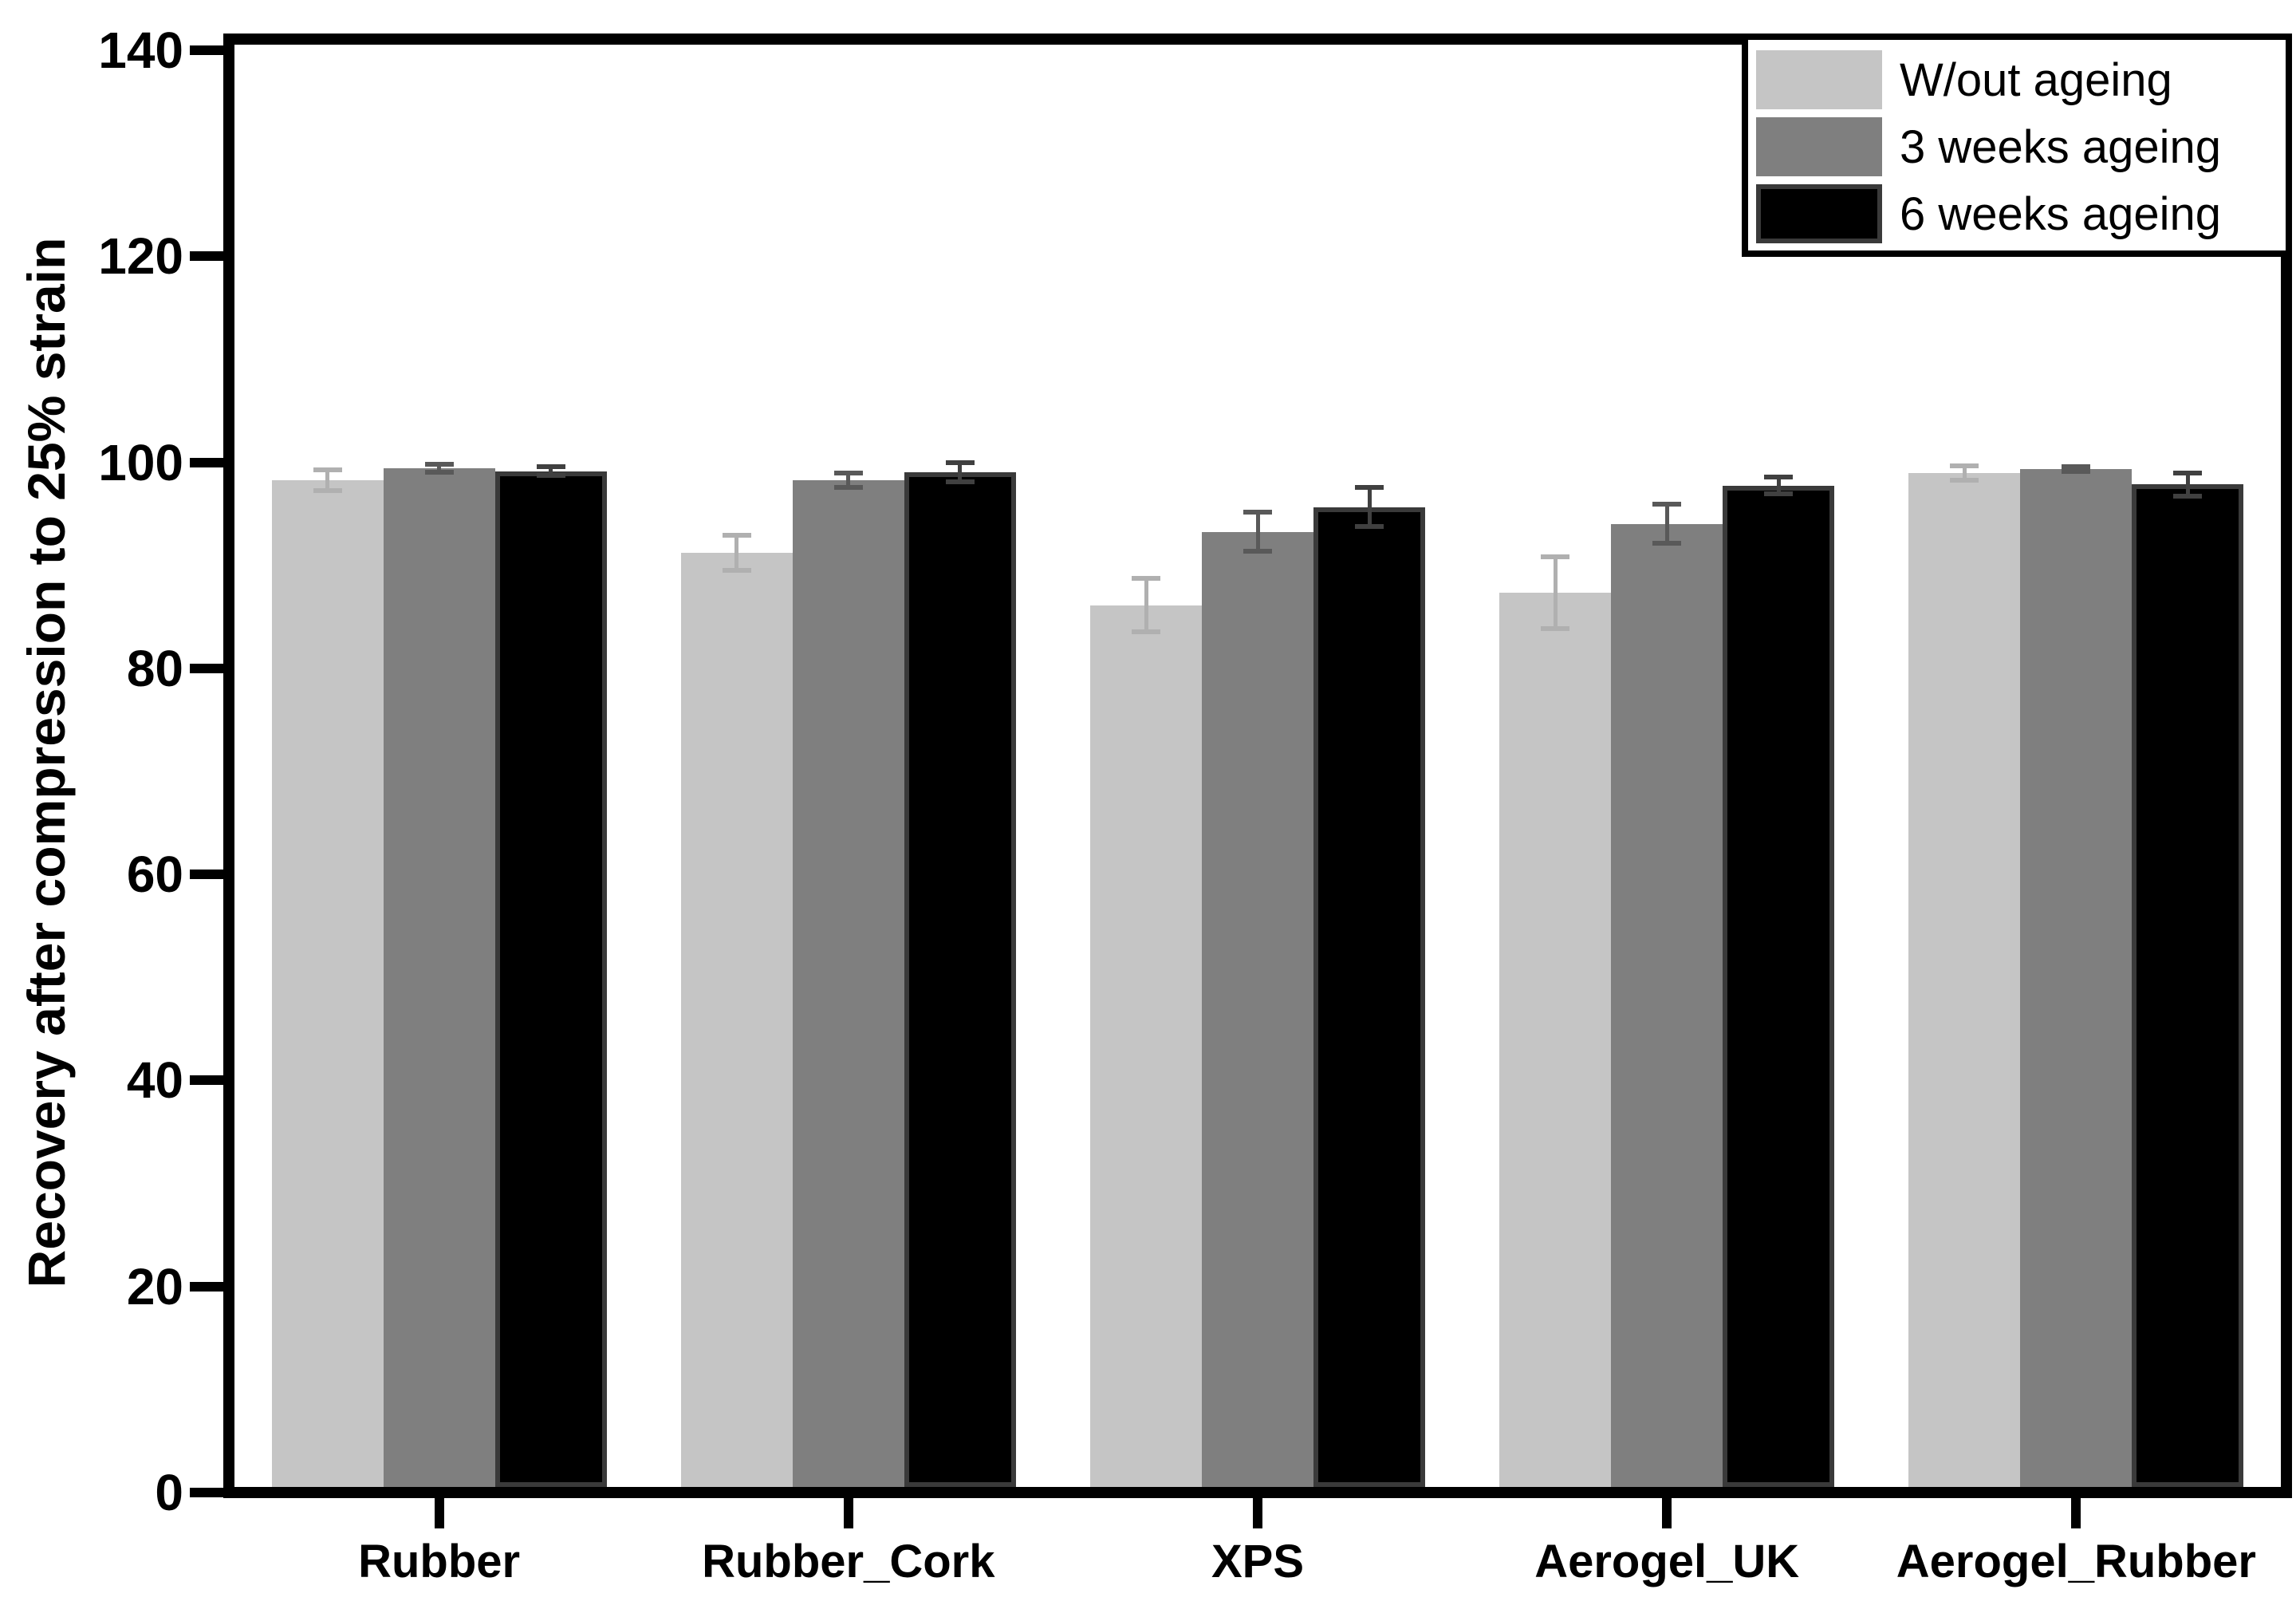  Describe the element at coordinates (169, 1492) in the screenshot. I see `y-tick-label: 0` at that location.